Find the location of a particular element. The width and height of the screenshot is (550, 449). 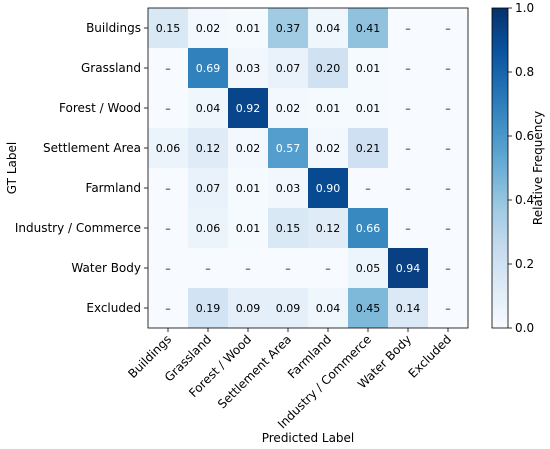

cell-value-label: 0.03 is located at coordinates (288, 188).